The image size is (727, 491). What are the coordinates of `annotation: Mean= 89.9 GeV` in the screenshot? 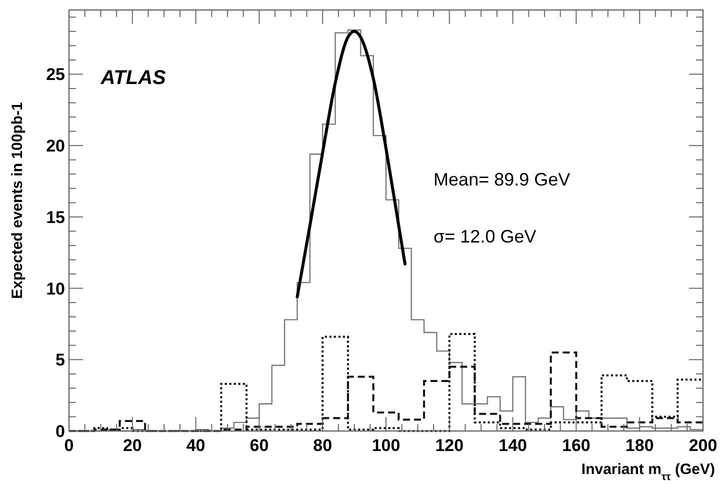 It's located at (502, 180).